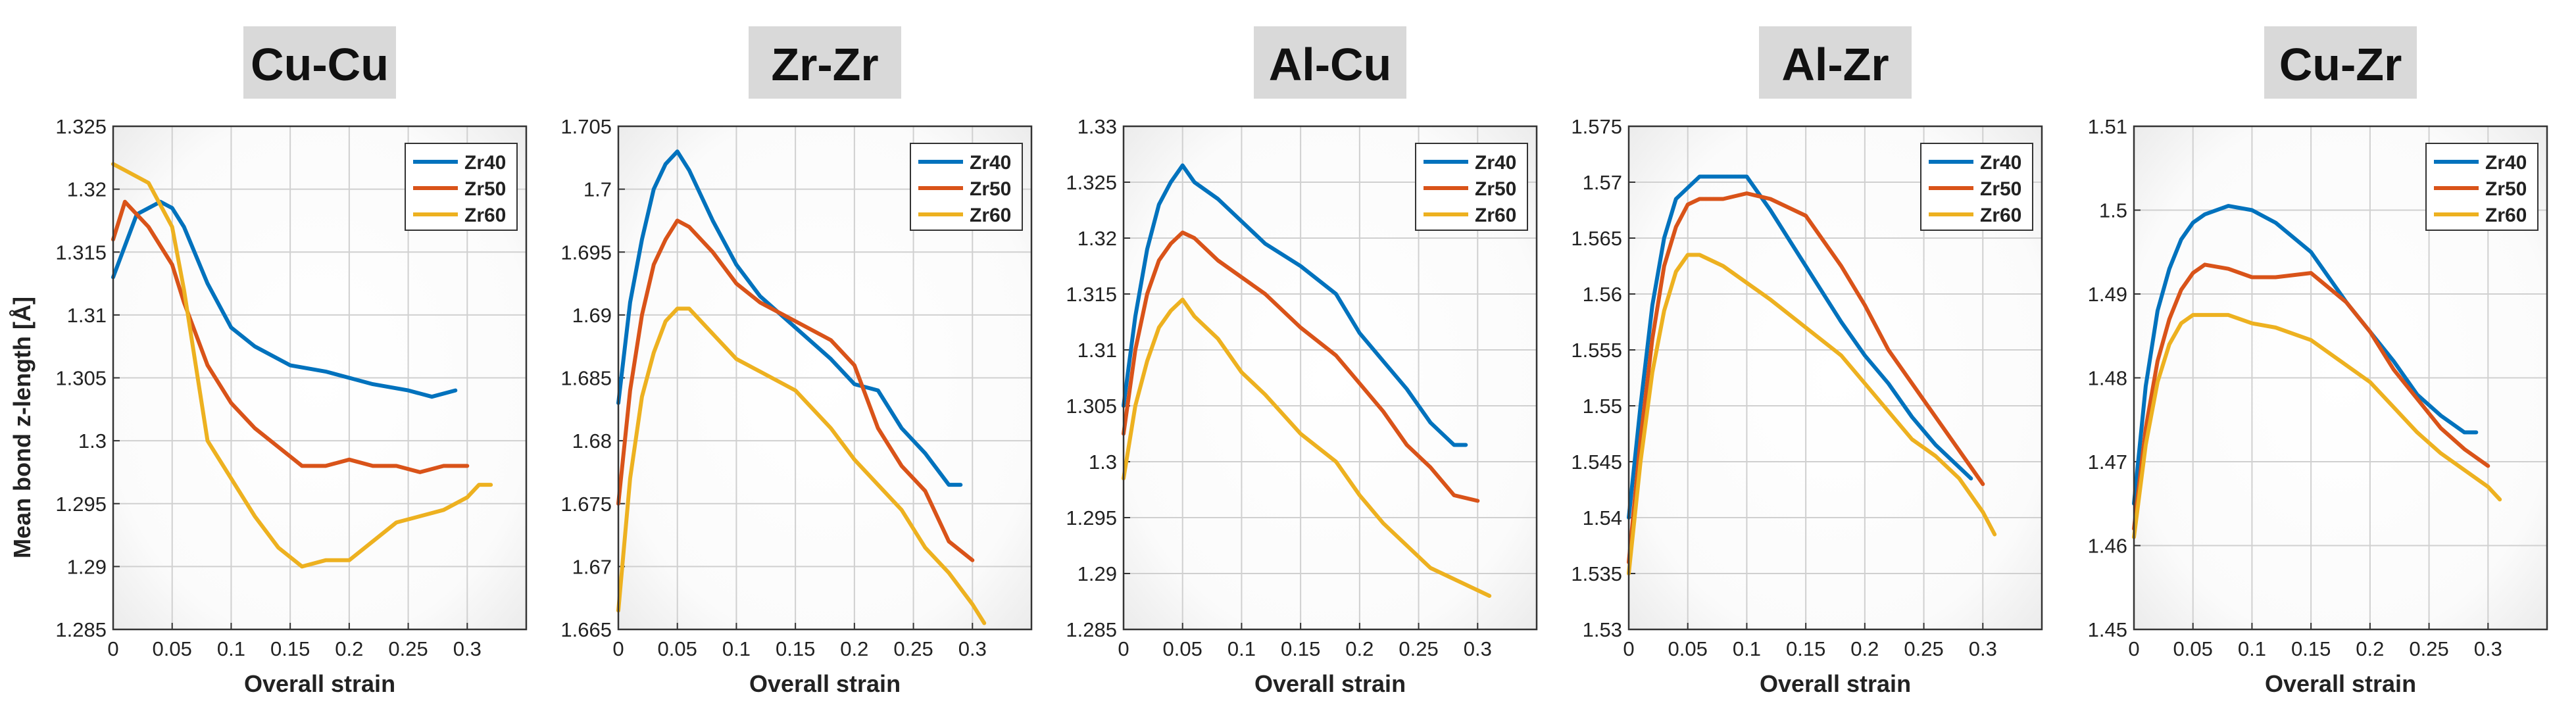 Image resolution: width=2576 pixels, height=709 pixels. What do you see at coordinates (1596, 238) in the screenshot?
I see `y-tick-label: 1.565` at bounding box center [1596, 238].